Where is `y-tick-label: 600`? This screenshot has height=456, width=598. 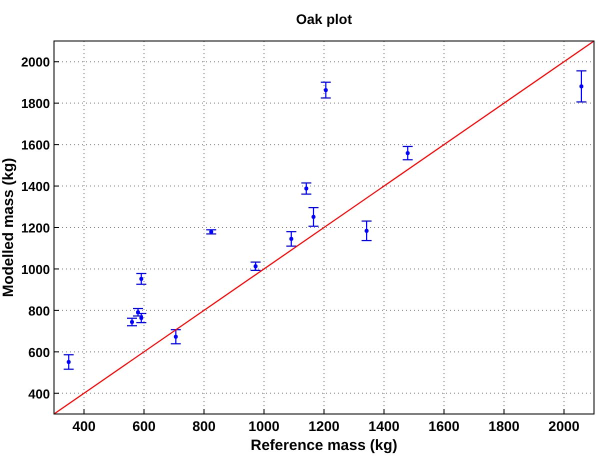 y-tick-label: 600 is located at coordinates (39, 352).